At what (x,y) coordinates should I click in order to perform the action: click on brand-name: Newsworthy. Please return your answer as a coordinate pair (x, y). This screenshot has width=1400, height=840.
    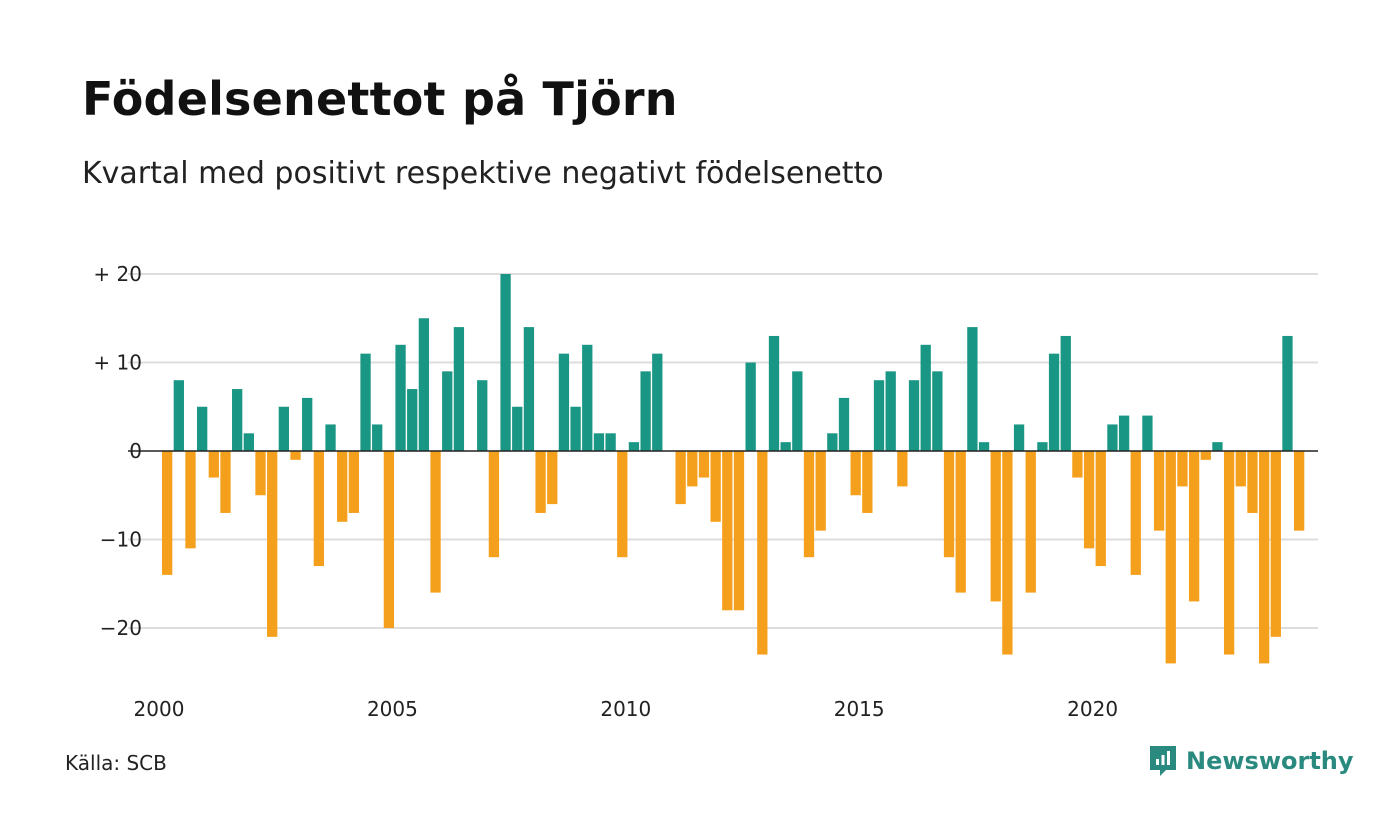
    Looking at the image, I should click on (1270, 761).